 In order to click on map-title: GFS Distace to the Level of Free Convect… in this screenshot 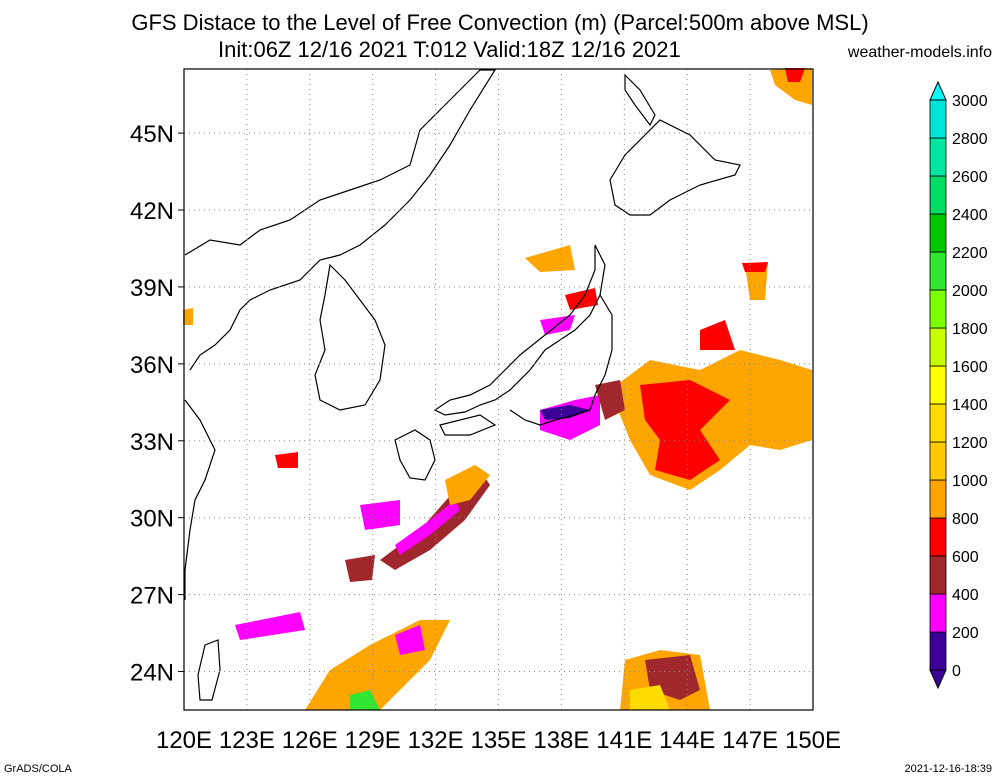, I will do `click(500, 22)`.